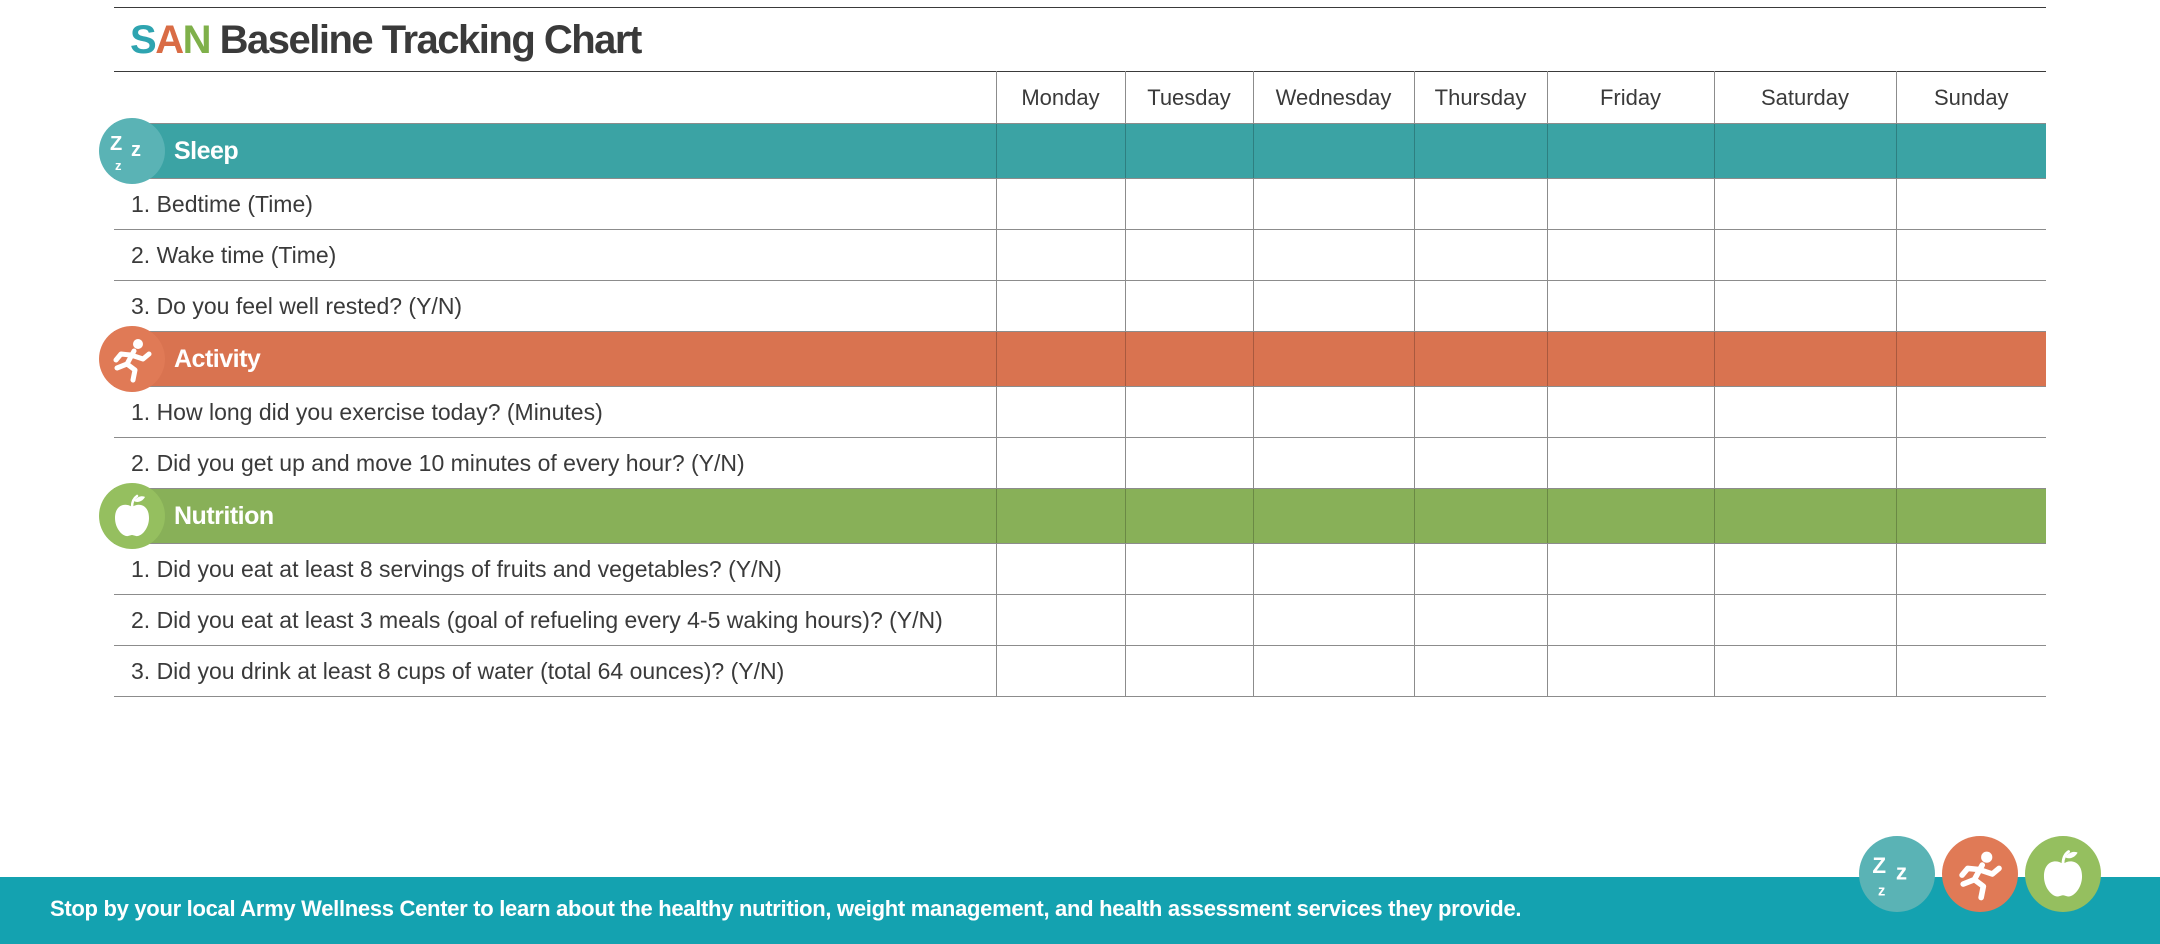 Image resolution: width=2160 pixels, height=944 pixels. What do you see at coordinates (547, 359) in the screenshot?
I see `section-label-cell: Activity` at bounding box center [547, 359].